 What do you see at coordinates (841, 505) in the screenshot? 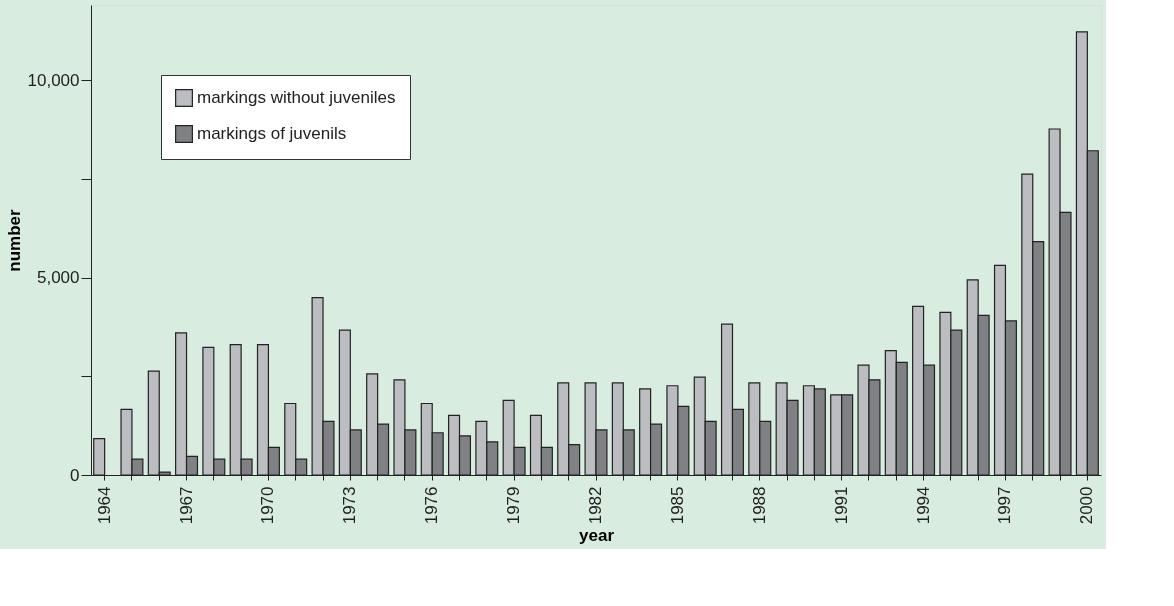
I see `x-tick-label: 1991` at bounding box center [841, 505].